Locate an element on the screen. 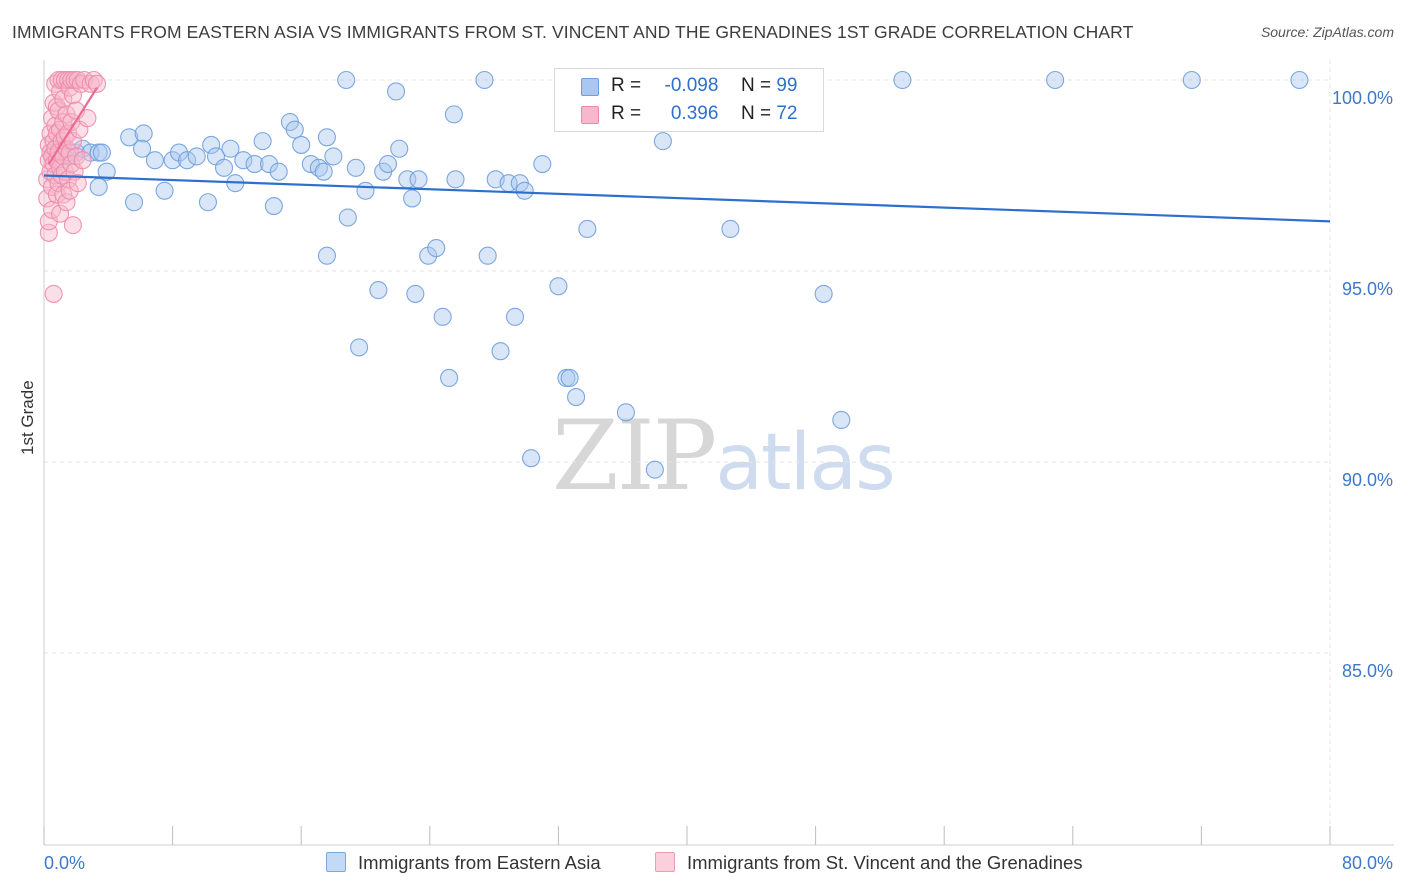 Image resolution: width=1406 pixels, height=892 pixels. y-tick-label: 95.0% is located at coordinates (1367, 289).